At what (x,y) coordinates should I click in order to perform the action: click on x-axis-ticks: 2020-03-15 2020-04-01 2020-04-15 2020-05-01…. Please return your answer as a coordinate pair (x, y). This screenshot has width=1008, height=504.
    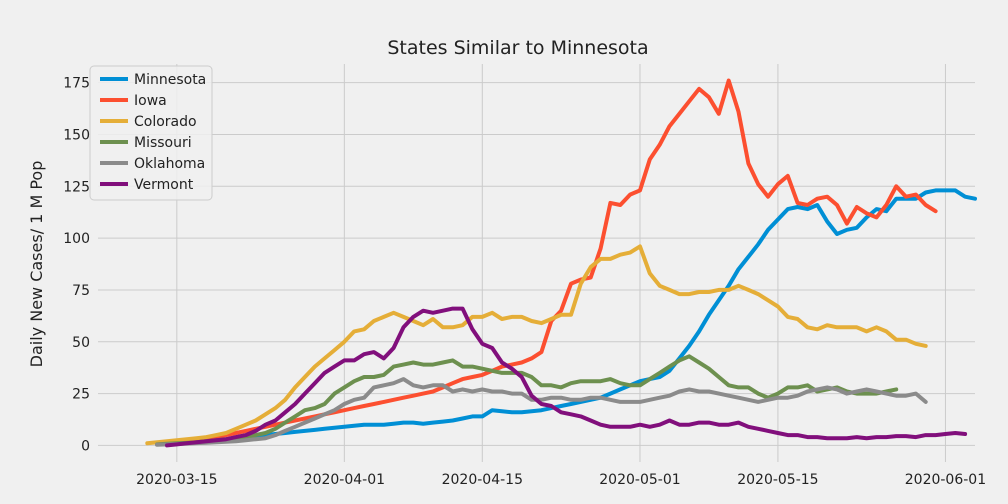
    Looking at the image, I should click on (561, 480).